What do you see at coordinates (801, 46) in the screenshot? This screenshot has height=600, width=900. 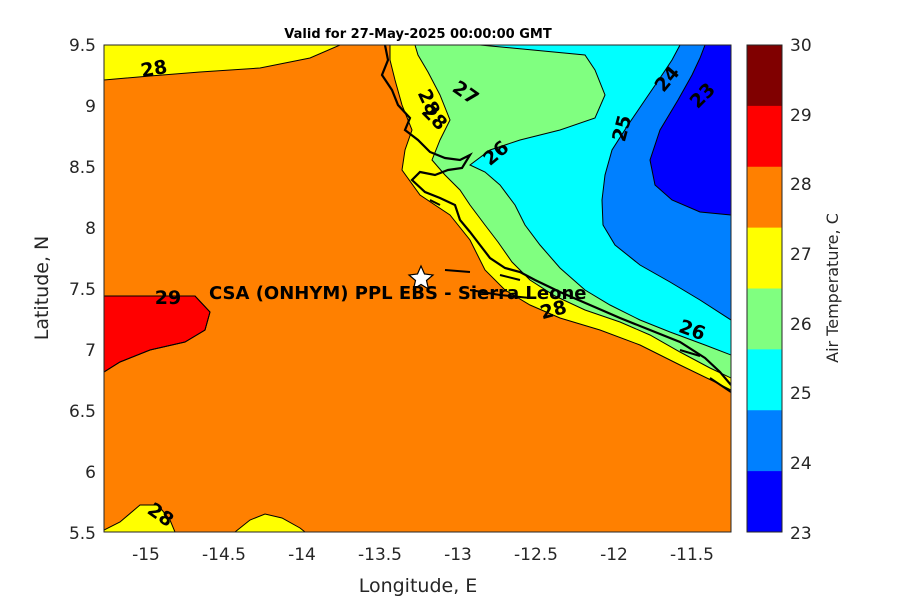 I see `colorbar-tick: 30` at bounding box center [801, 46].